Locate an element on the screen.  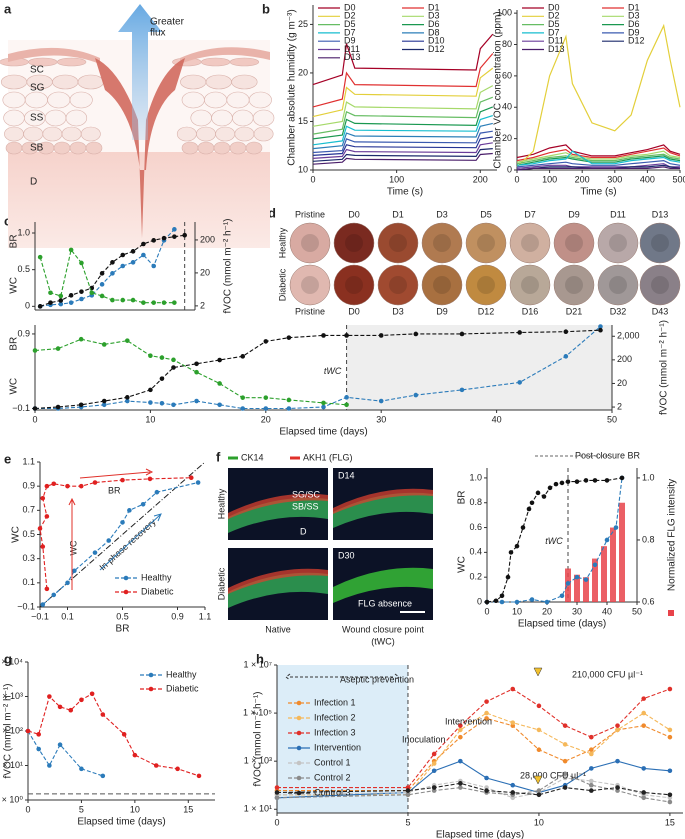
y-tick-label: 1.0 is located at coordinates (23, 232).